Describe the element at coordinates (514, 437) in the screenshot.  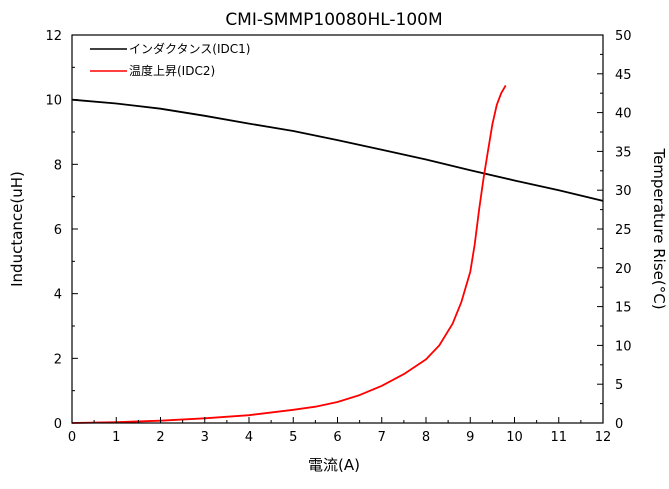
I see `x-tick-label: 10` at that location.